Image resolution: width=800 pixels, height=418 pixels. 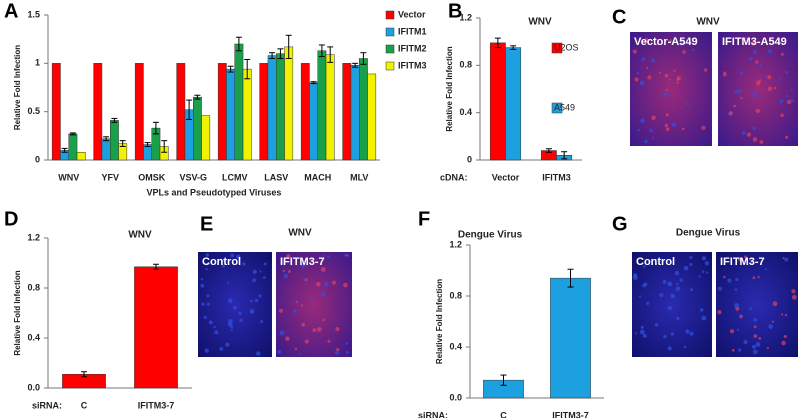 I want to click on x-tick-label: WNV, so click(x=68, y=177).